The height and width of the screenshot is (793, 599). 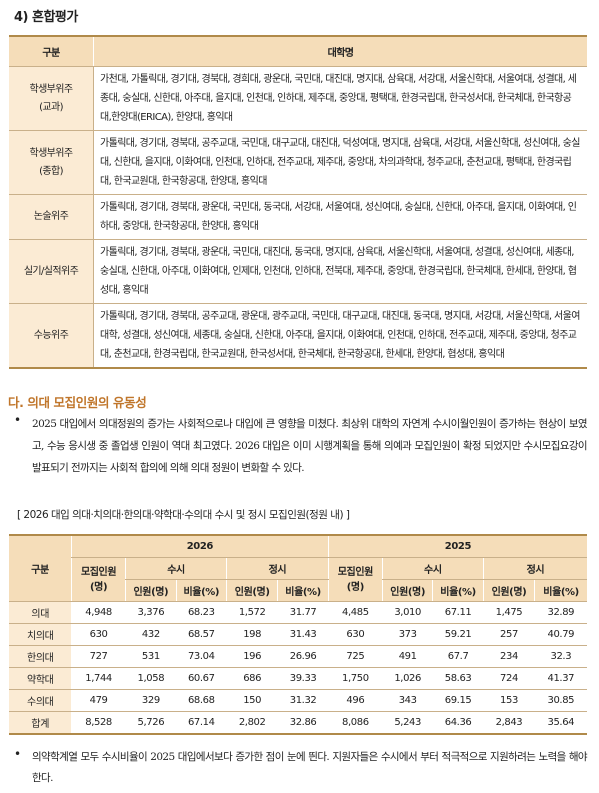 What do you see at coordinates (201, 656) in the screenshot?
I see `table-cell: 73.04` at bounding box center [201, 656].